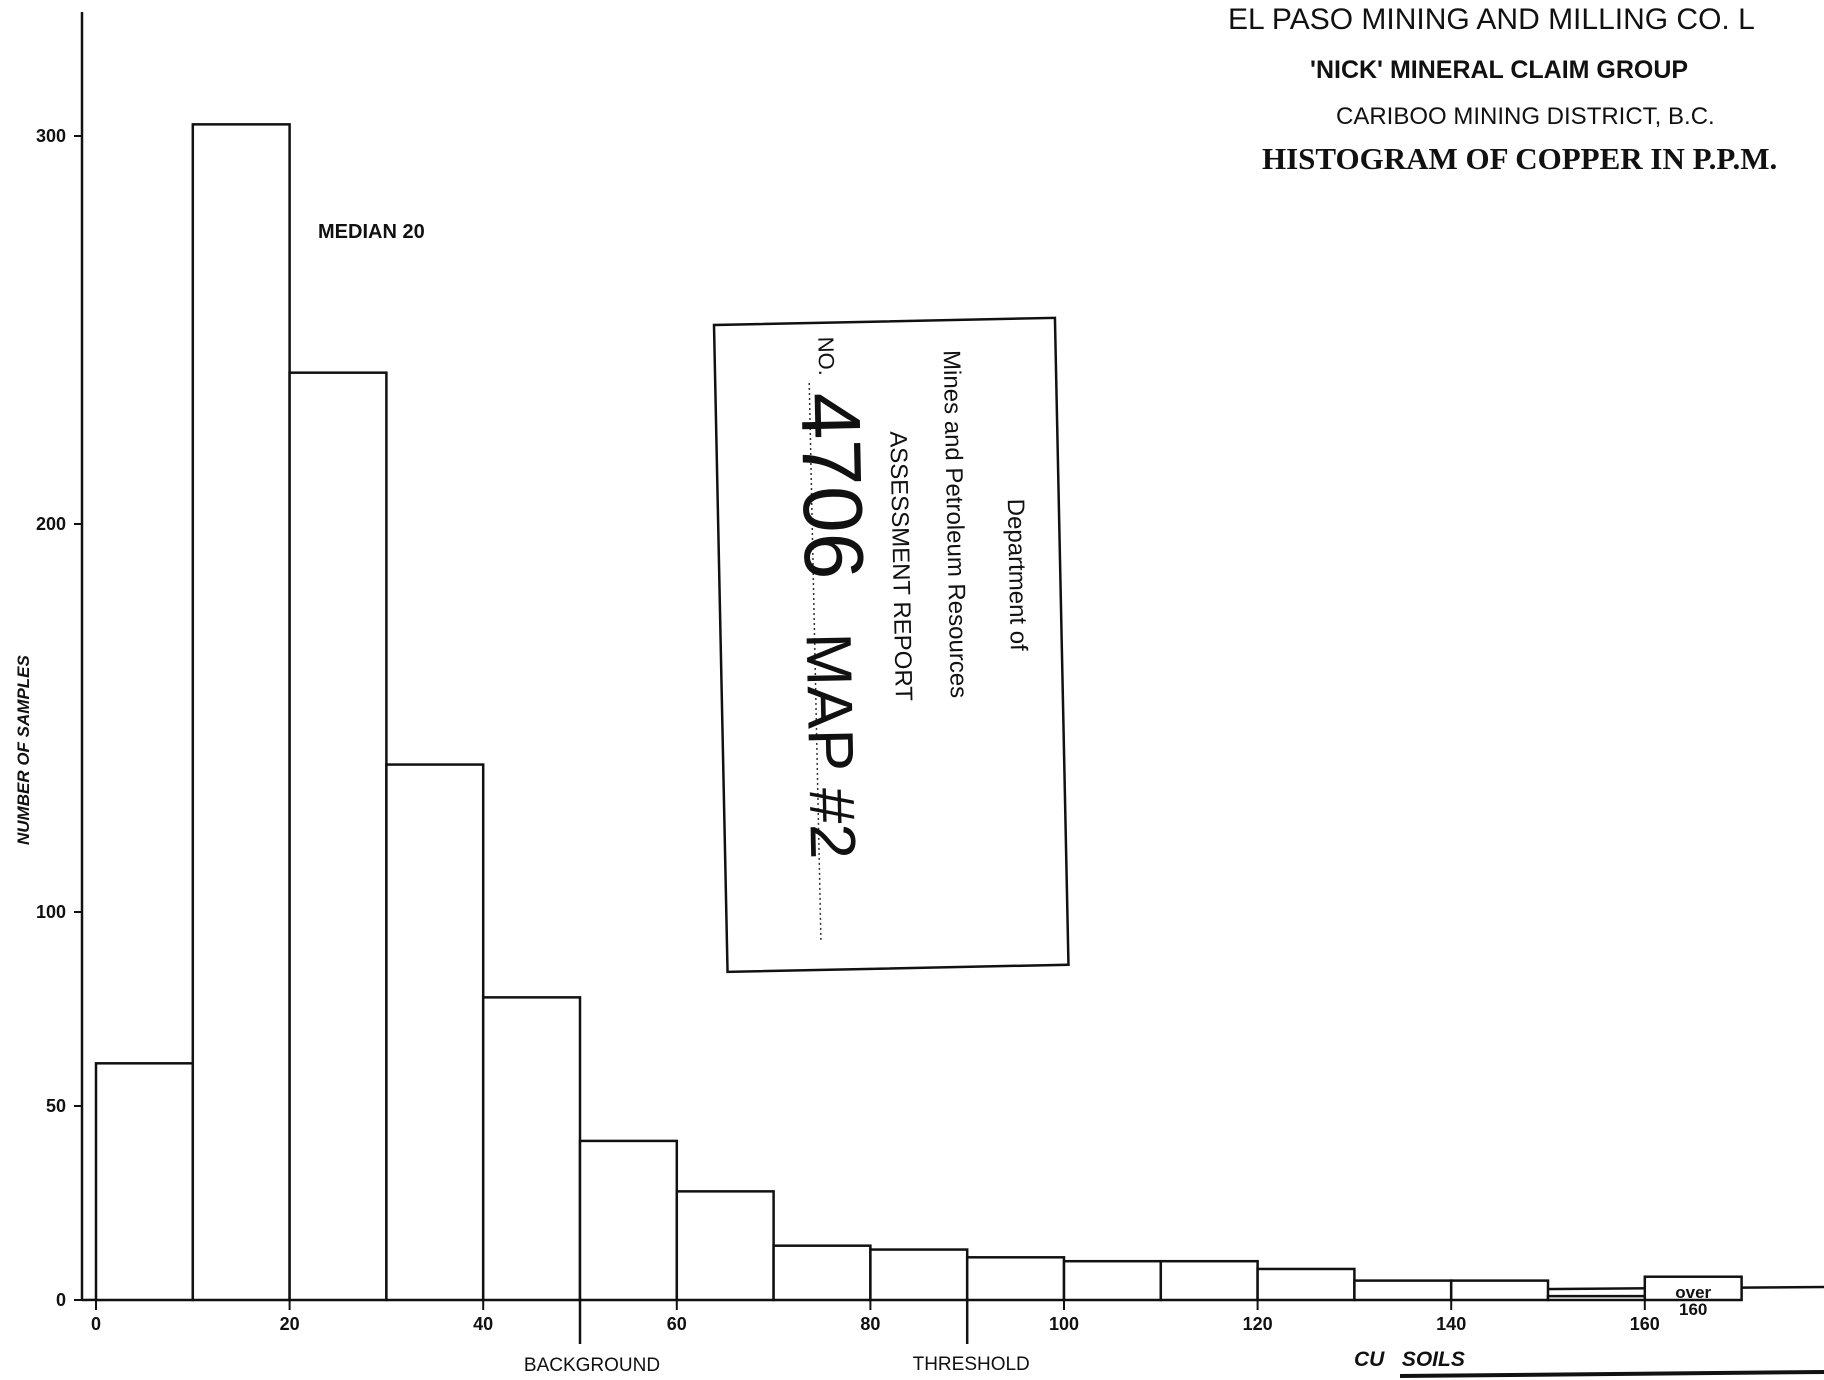 The width and height of the screenshot is (1824, 1380). I want to click on stamp-dept-line: Department of, so click(1017, 574).